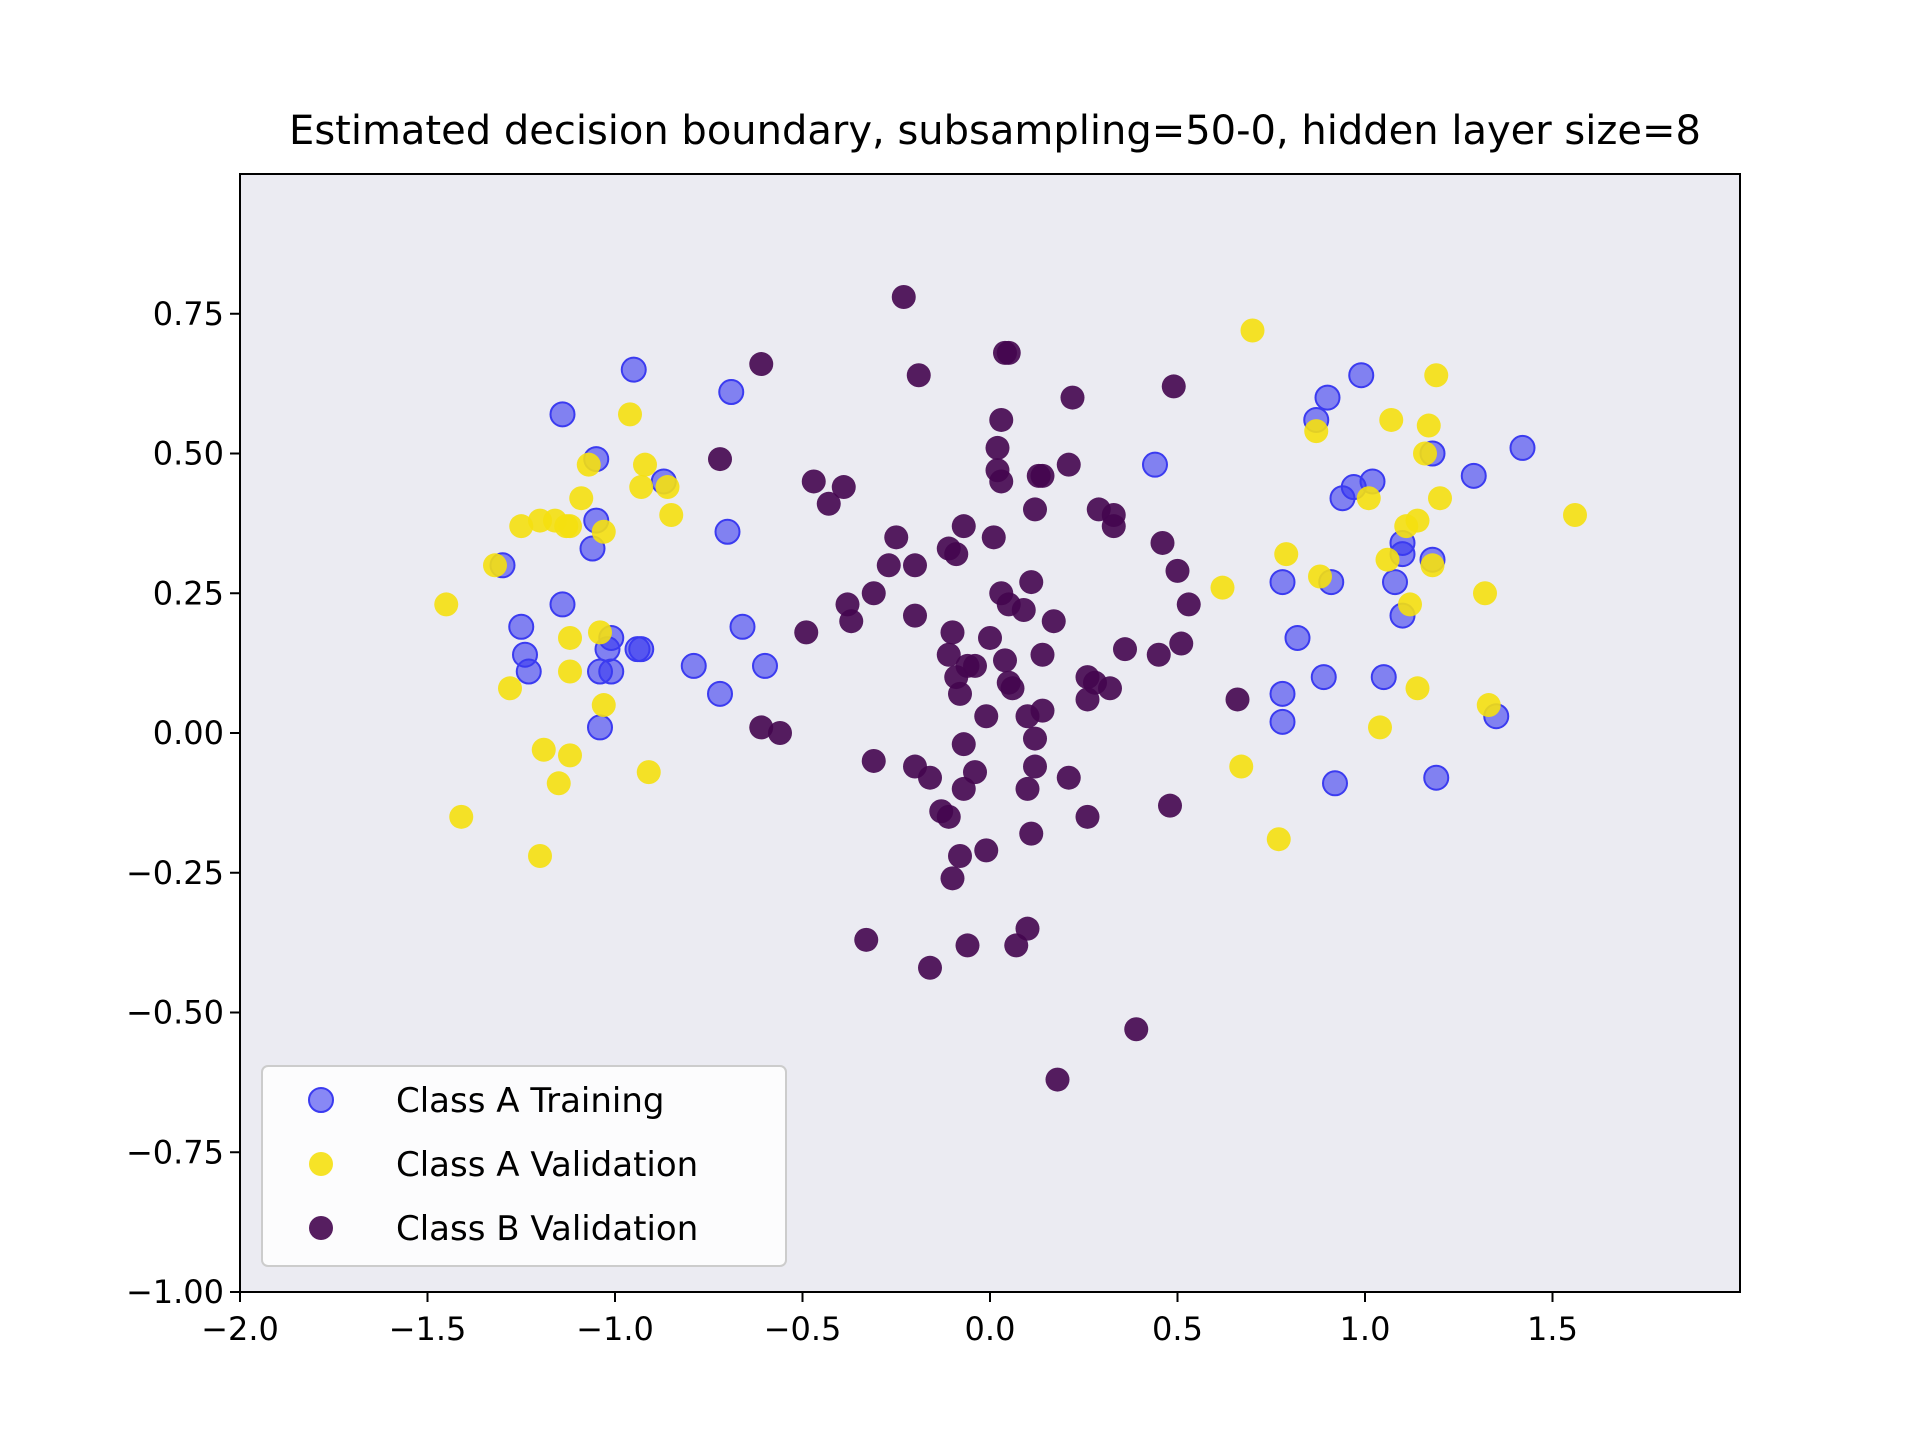 Image resolution: width=1920 pixels, height=1444 pixels. Describe the element at coordinates (547, 1165) in the screenshot. I see `legend-label: Class A Validation` at that location.